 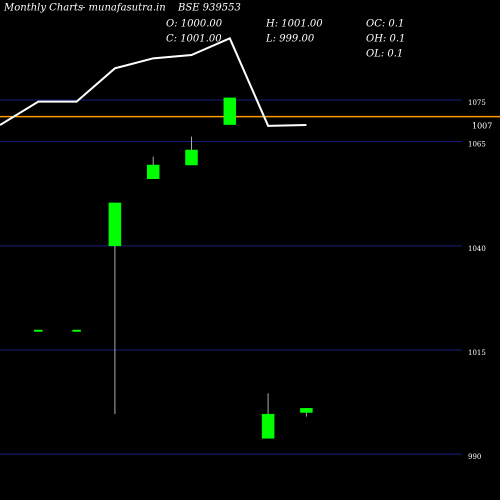 I want to click on title: Monthly Charts, so click(x=43, y=8).